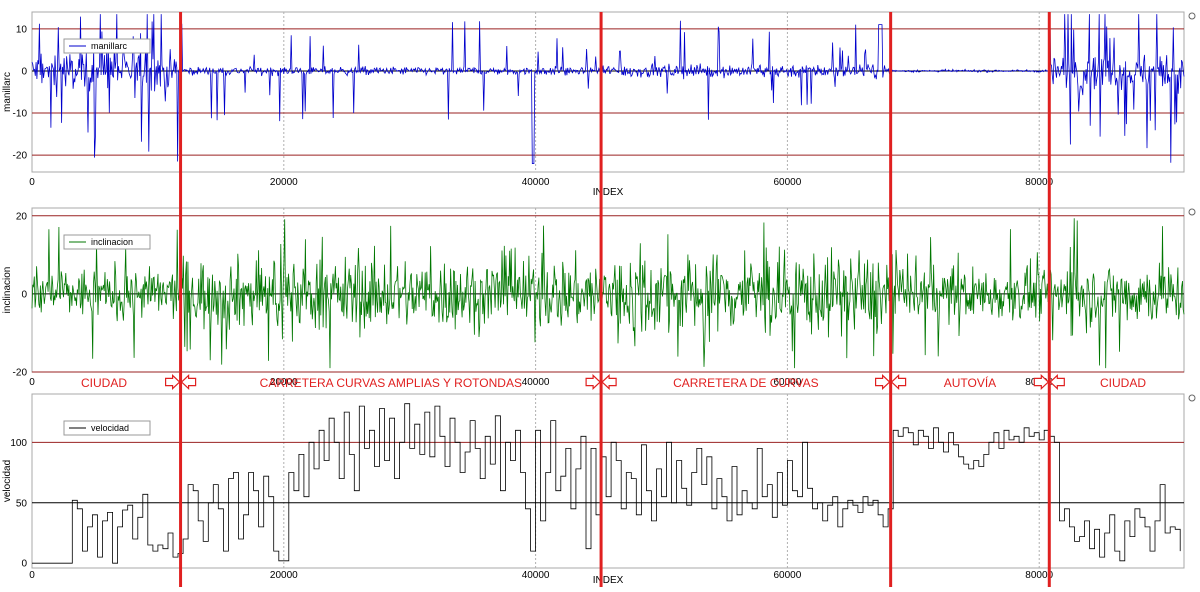 This screenshot has width=1200, height=592. I want to click on y-axis-title: inclinacion, so click(7, 290).